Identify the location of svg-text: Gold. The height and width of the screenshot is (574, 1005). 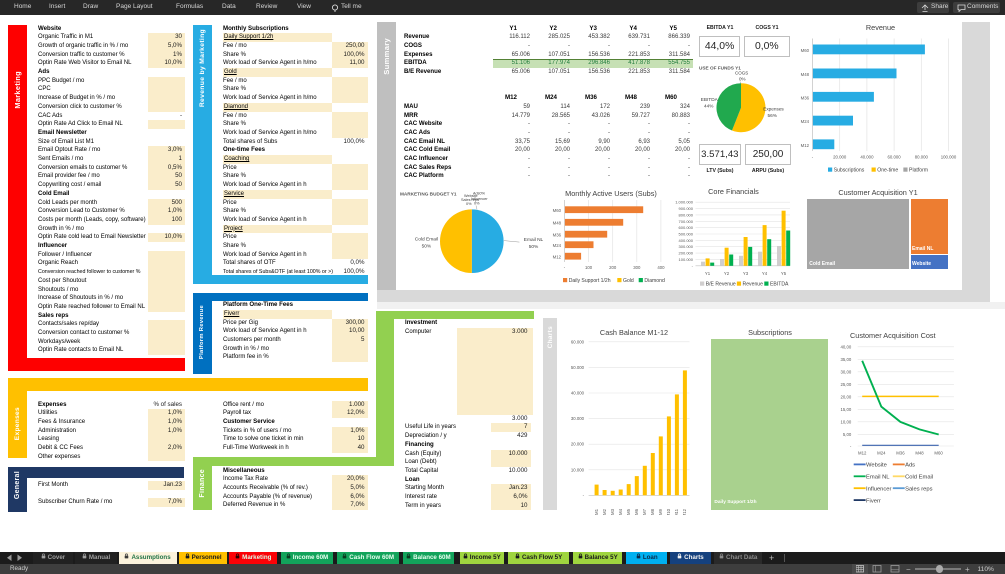
(628, 281).